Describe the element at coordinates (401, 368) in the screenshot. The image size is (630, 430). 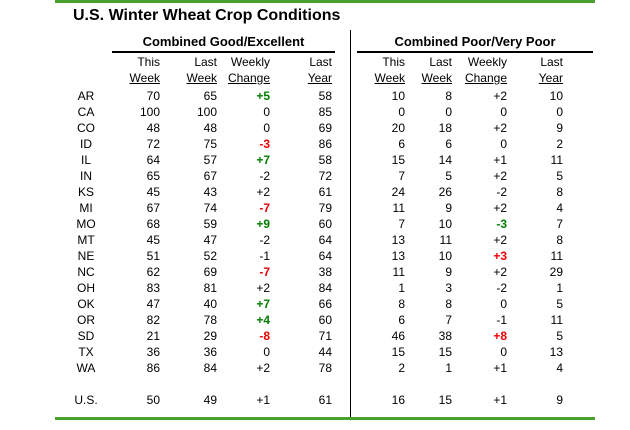
I see `value-cell: 2` at that location.